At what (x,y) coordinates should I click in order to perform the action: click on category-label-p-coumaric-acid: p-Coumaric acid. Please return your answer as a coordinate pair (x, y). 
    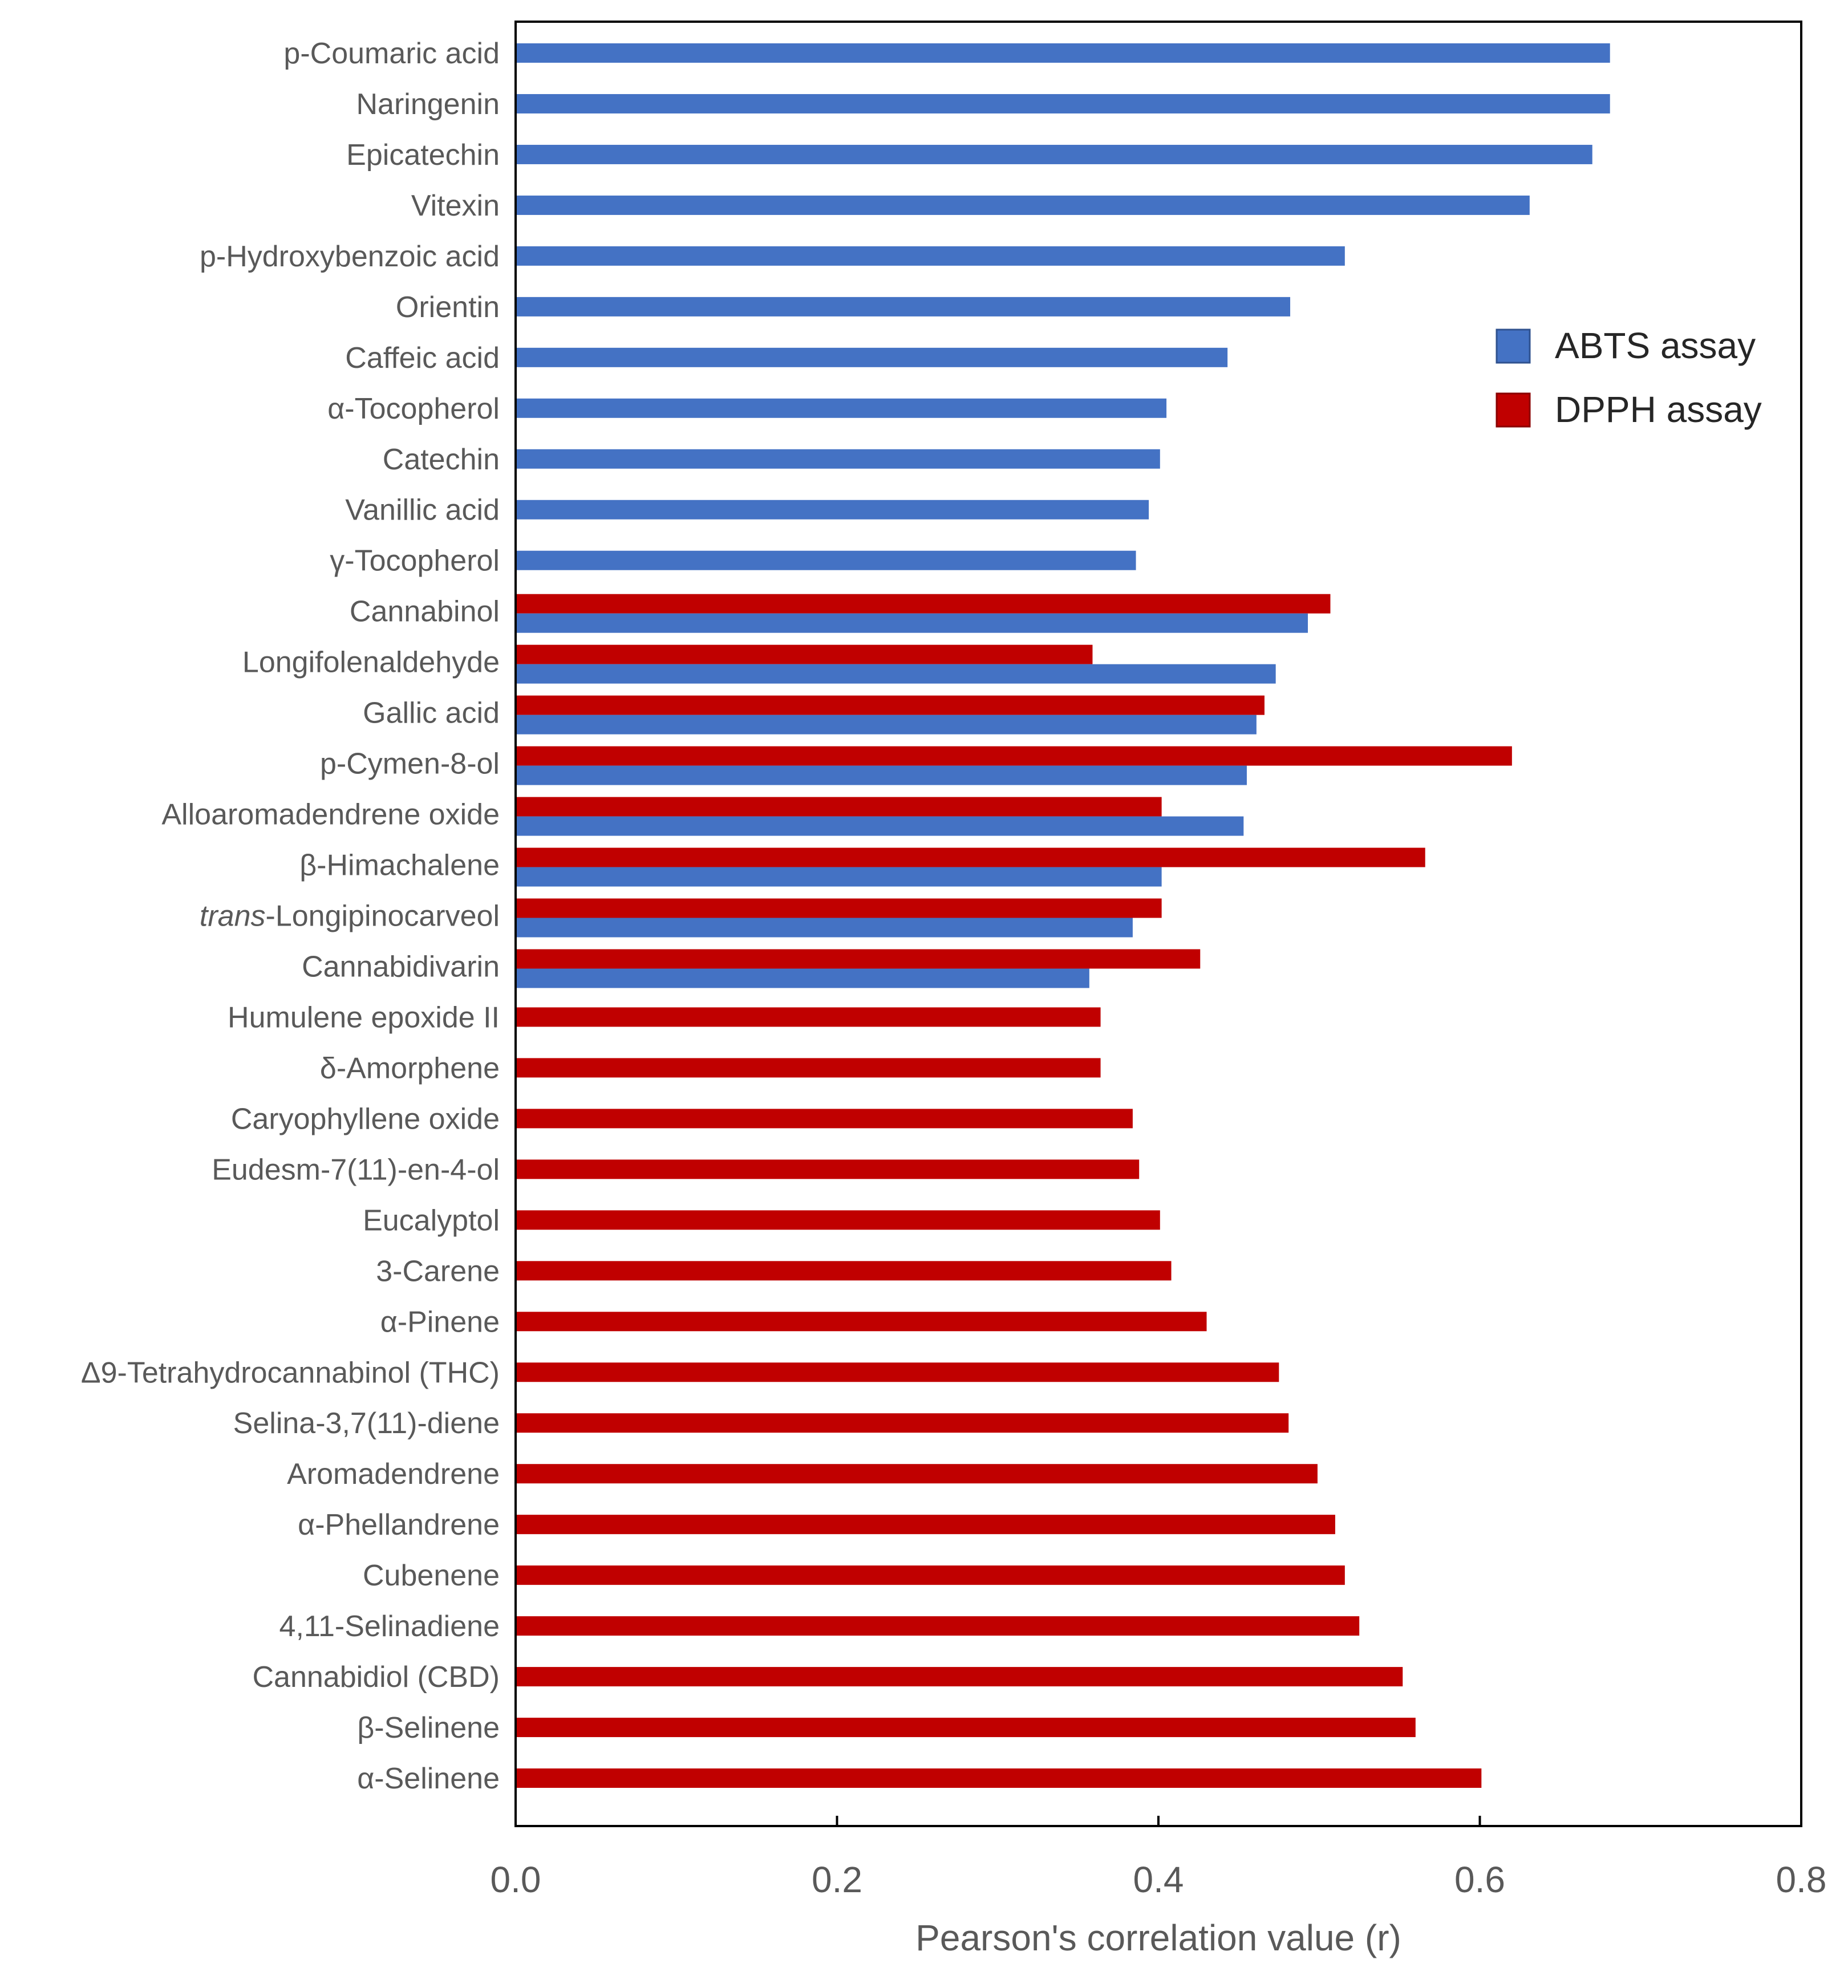
    Looking at the image, I should click on (392, 53).